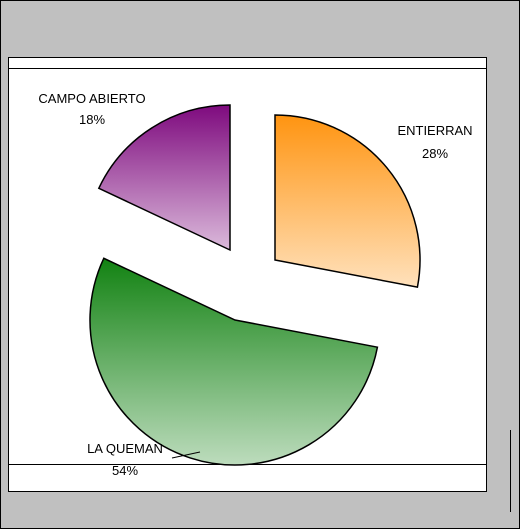  What do you see at coordinates (434, 130) in the screenshot?
I see `slice-label: ENTIERRAN` at bounding box center [434, 130].